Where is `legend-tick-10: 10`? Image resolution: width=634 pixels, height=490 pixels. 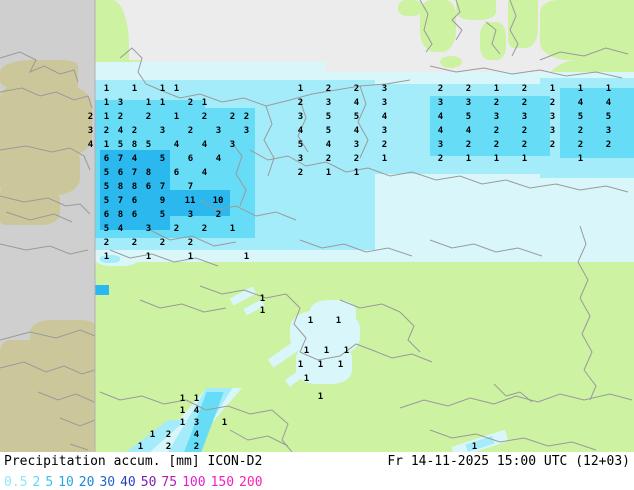 legend-tick-10: 10 is located at coordinates (66, 482).